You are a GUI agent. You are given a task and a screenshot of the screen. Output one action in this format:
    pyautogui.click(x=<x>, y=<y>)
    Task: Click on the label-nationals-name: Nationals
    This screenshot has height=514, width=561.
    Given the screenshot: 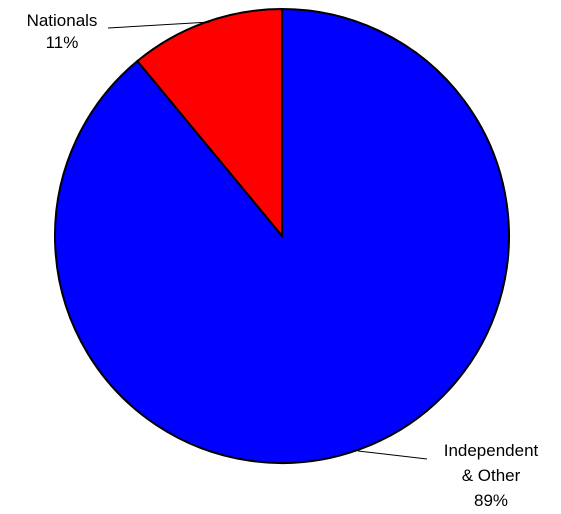 What is the action you would take?
    pyautogui.click(x=62, y=20)
    